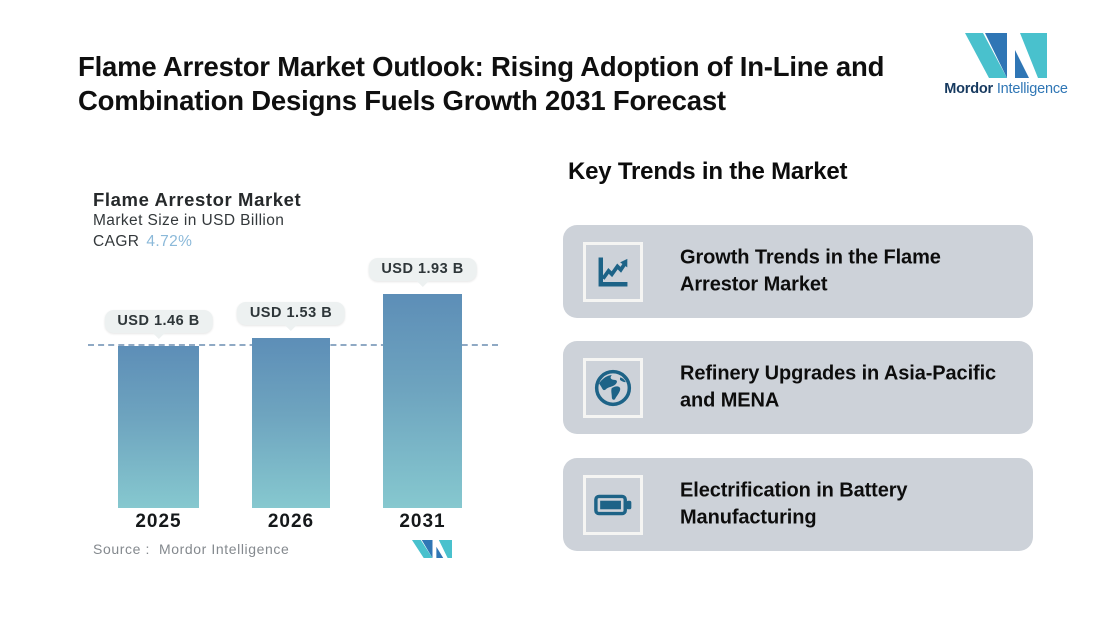 This screenshot has width=1111, height=619. What do you see at coordinates (1006, 55) in the screenshot?
I see `mordor-intelligence-logo-icon` at bounding box center [1006, 55].